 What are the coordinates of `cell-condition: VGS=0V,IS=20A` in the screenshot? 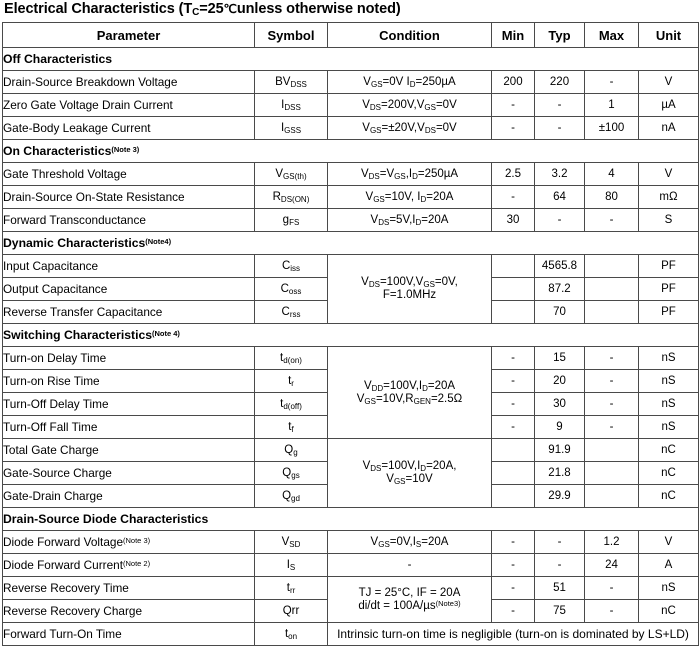 It's located at (409, 542).